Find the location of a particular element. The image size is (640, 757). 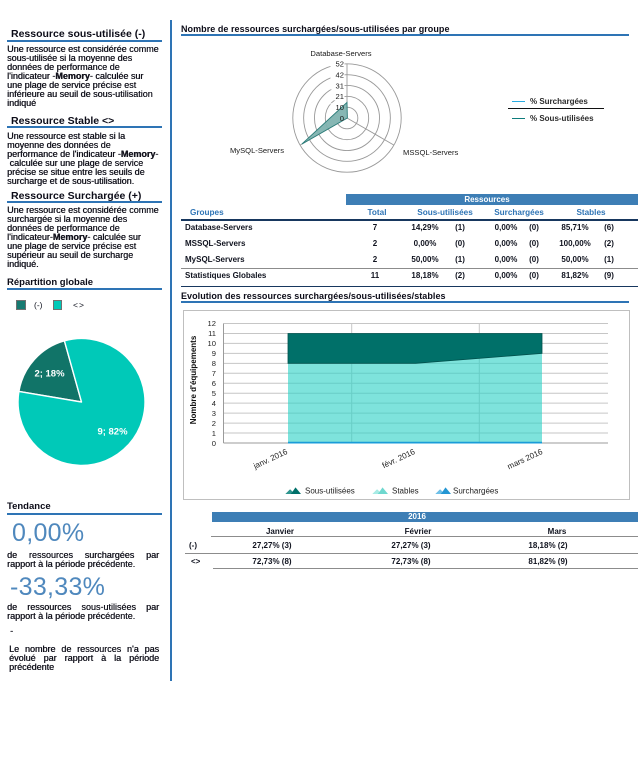

svg-text: Sous-utilisées is located at coordinates (330, 491).